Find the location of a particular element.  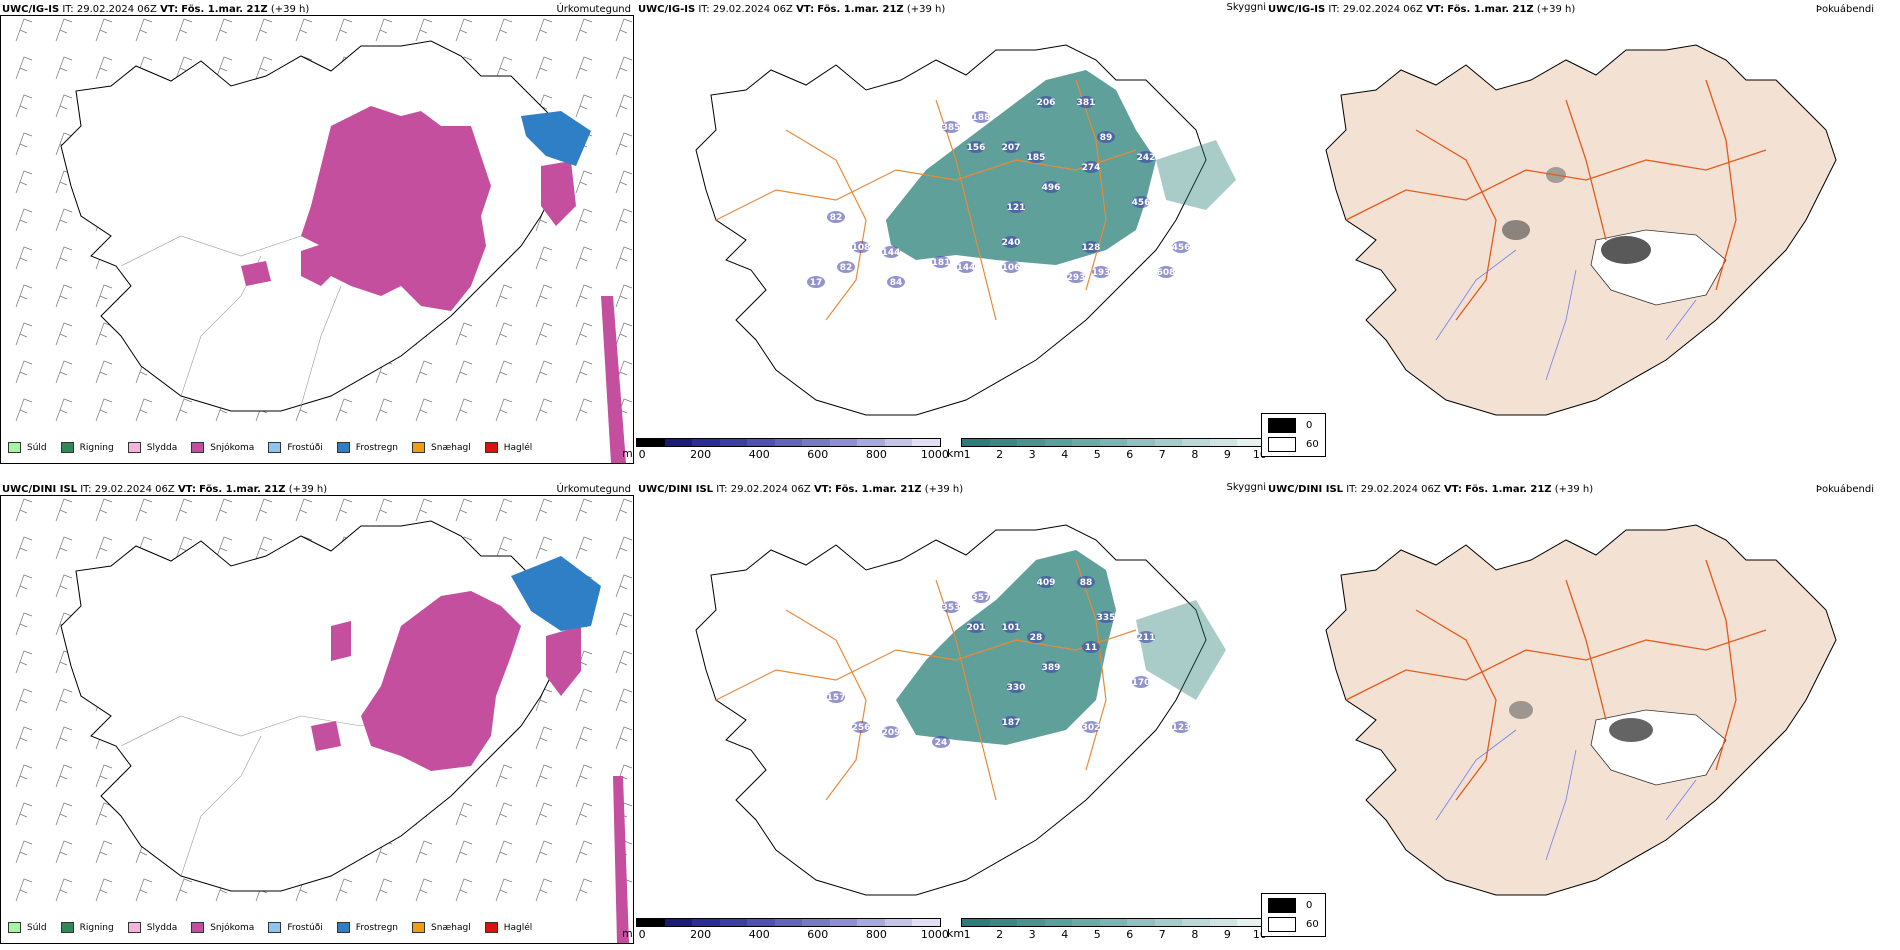

fog-patch is located at coordinates (1631, 730).